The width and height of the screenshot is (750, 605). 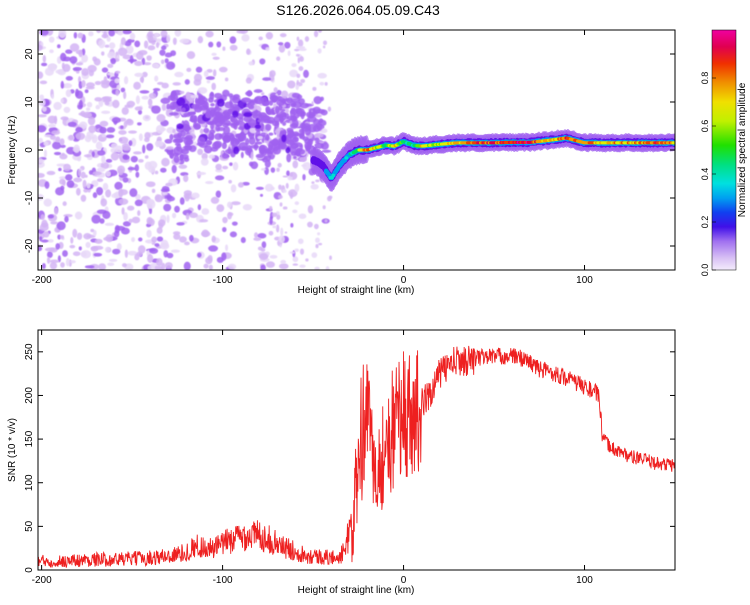 I want to click on bottom-x-tick-label: 0, so click(x=404, y=580).